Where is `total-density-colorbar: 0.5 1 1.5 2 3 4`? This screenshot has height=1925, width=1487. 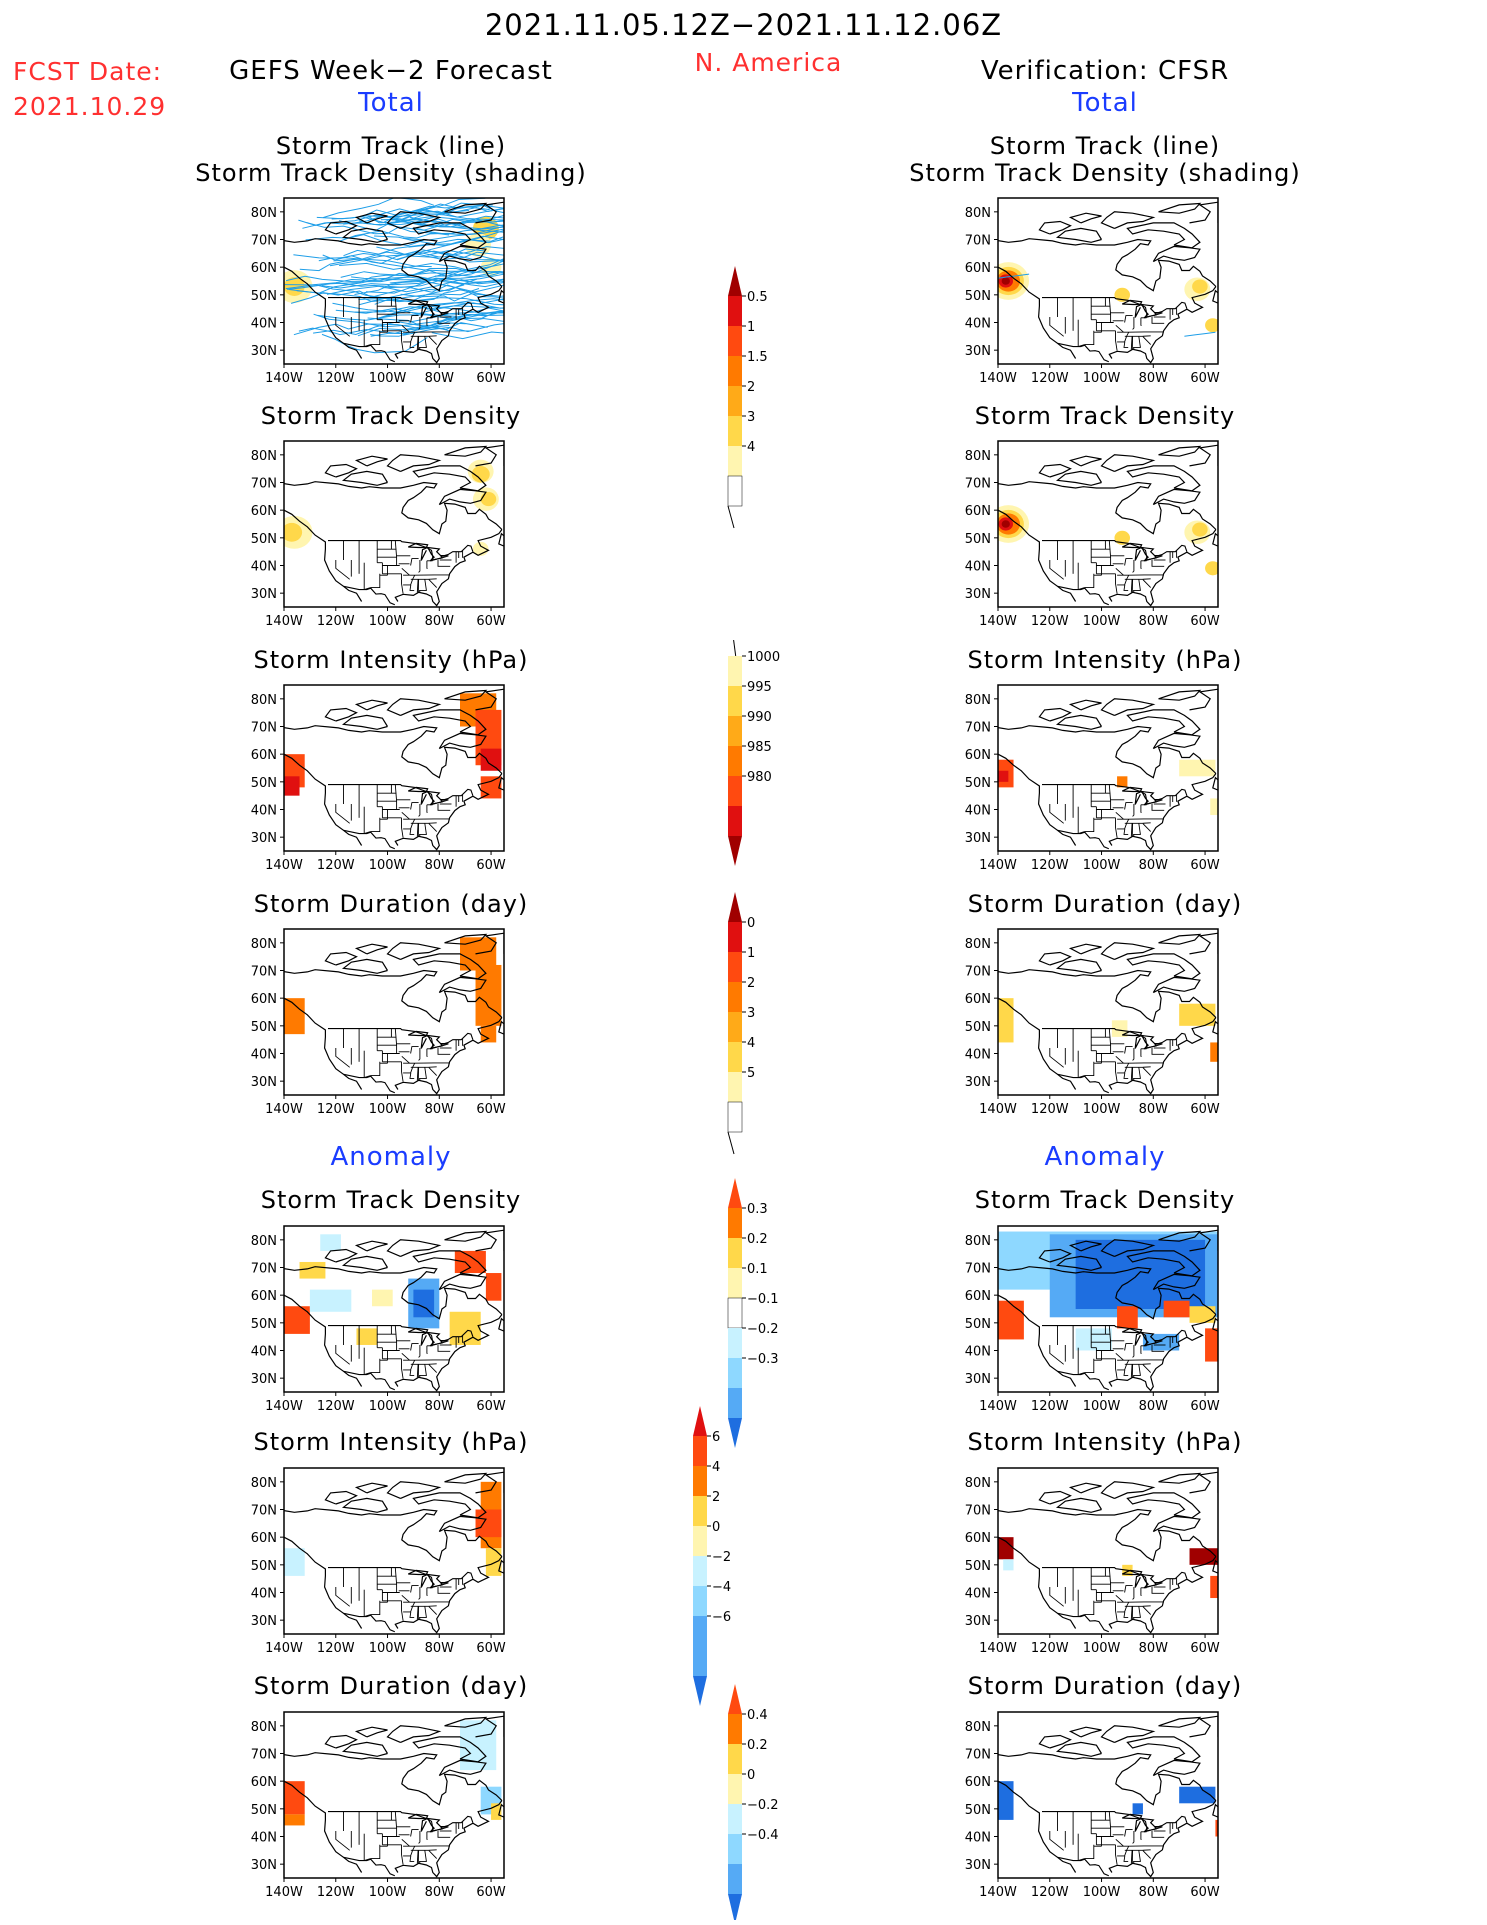
total-density-colorbar: 0.5 1 1.5 2 3 4 is located at coordinates (747, 397).